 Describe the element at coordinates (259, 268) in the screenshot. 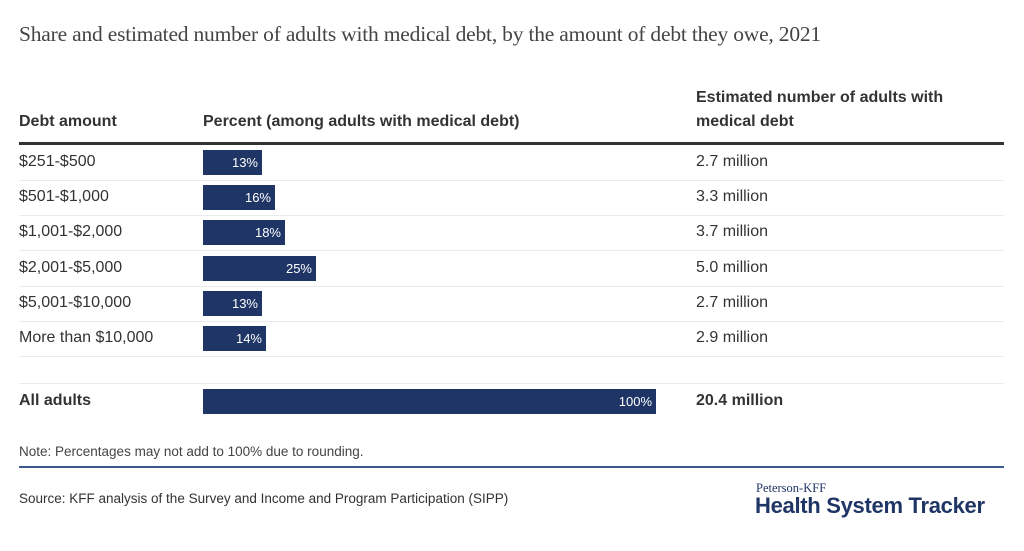

I see `percent-bar: 25%` at that location.